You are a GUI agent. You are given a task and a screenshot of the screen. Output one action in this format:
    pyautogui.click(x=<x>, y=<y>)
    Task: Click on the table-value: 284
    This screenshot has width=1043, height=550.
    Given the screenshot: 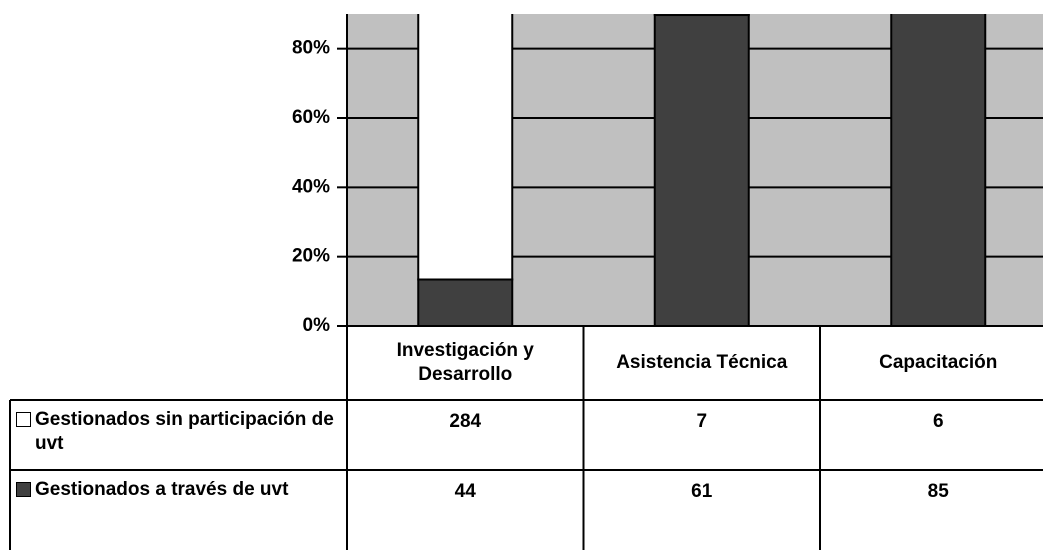 What is the action you would take?
    pyautogui.click(x=465, y=421)
    